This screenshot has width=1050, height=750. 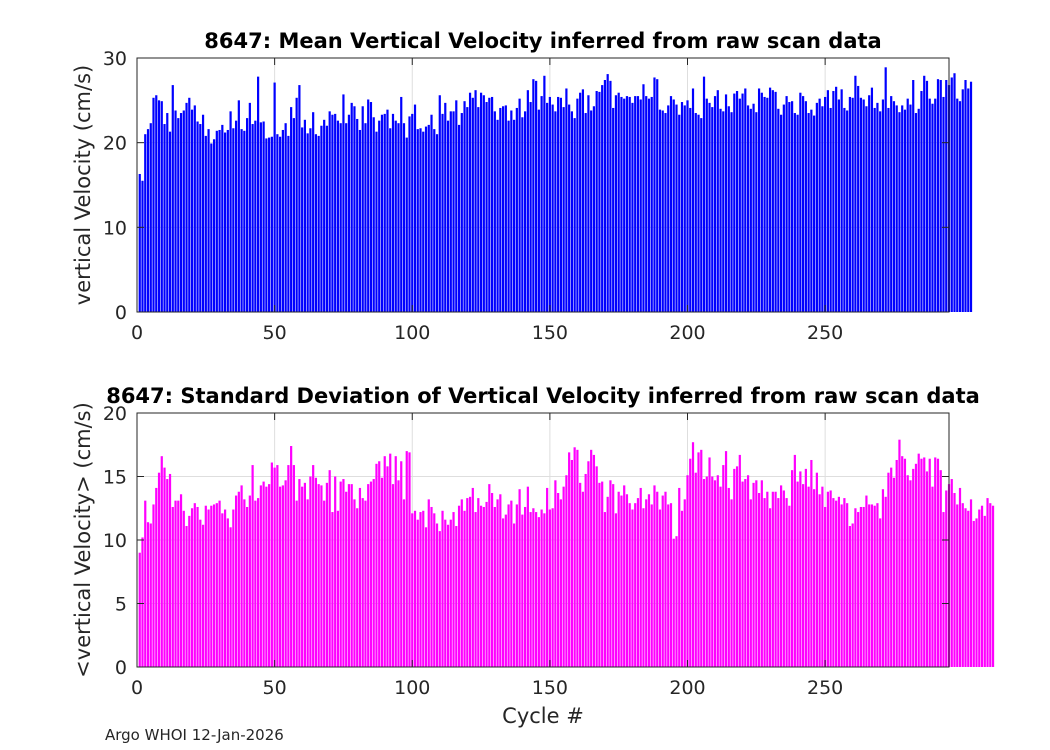 I want to click on x-axis-label: Cycle #, so click(x=543, y=716).